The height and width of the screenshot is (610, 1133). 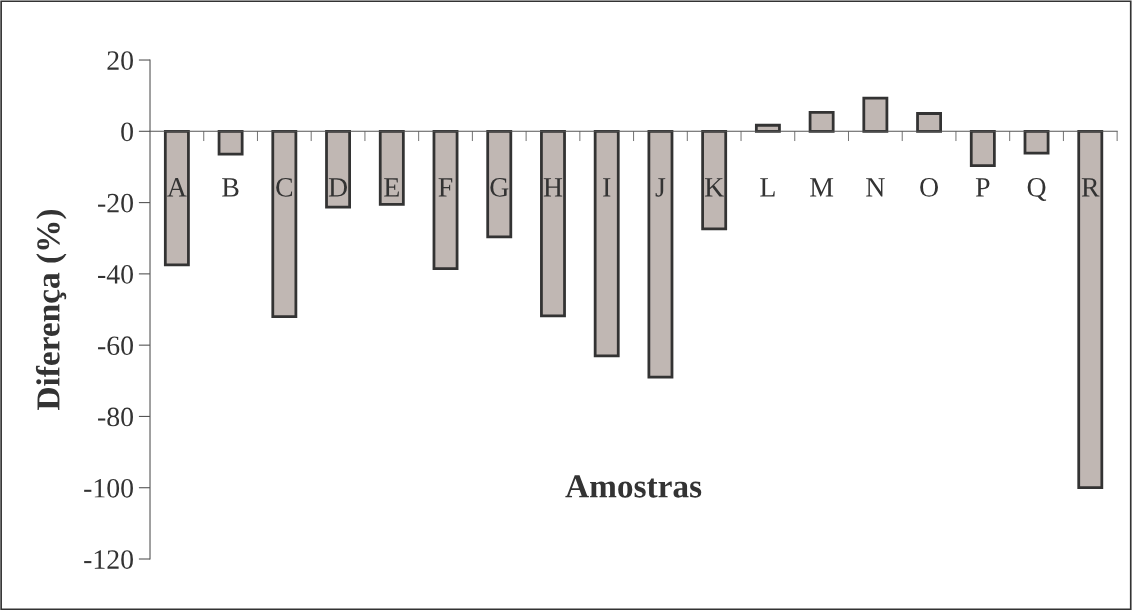 What do you see at coordinates (607, 187) in the screenshot?
I see `x-tick-label: I` at bounding box center [607, 187].